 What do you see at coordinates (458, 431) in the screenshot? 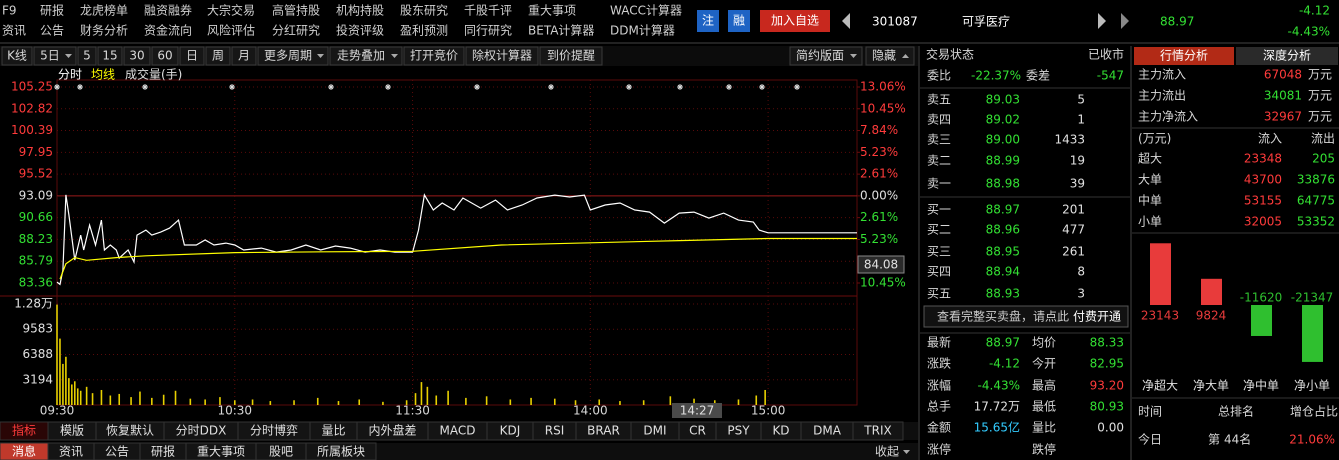
I see `indicator-tab: MACD` at bounding box center [458, 431].